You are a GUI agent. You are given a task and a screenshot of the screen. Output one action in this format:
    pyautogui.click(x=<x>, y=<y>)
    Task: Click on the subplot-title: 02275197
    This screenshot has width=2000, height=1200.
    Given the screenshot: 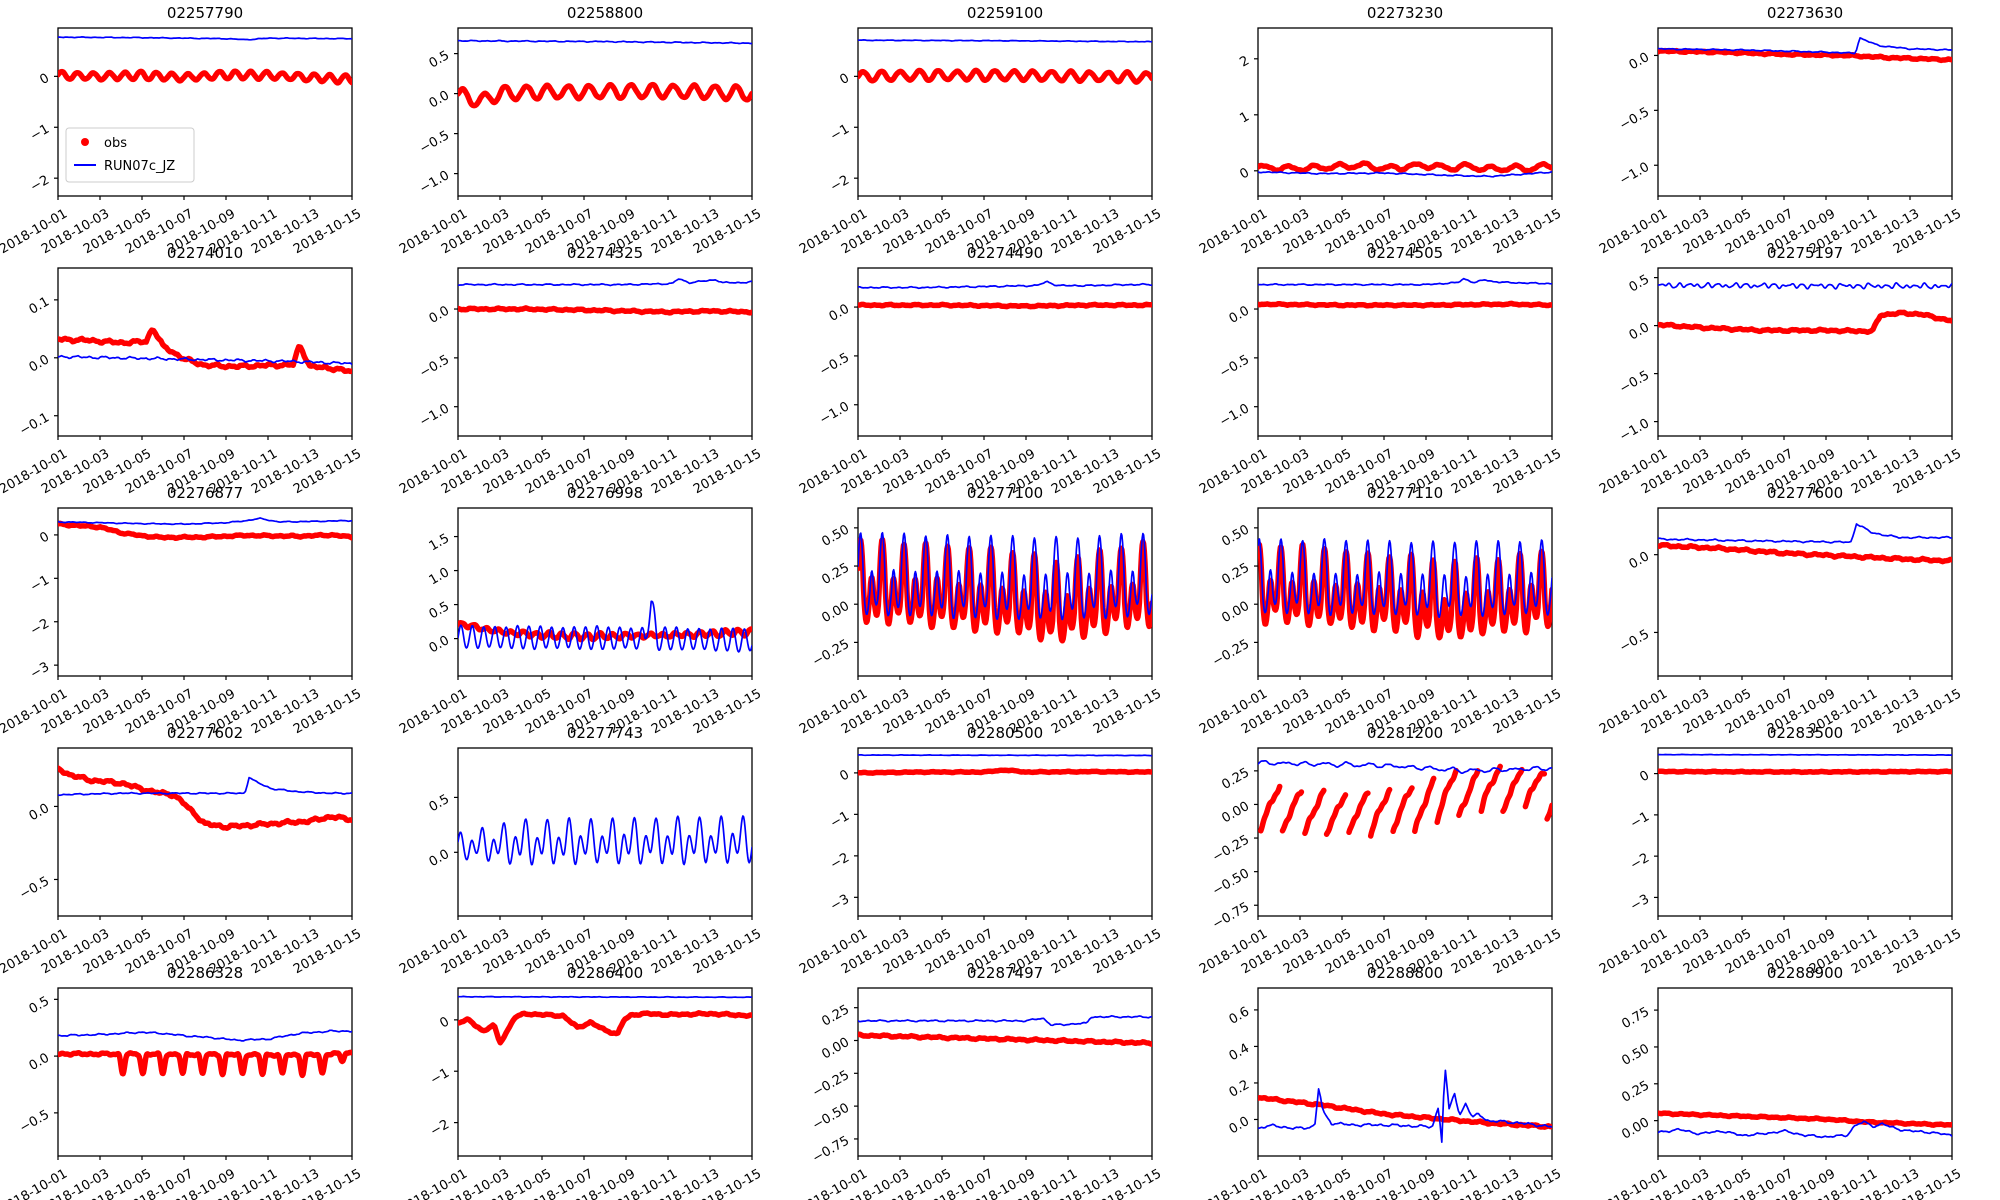 What is the action you would take?
    pyautogui.click(x=1805, y=253)
    